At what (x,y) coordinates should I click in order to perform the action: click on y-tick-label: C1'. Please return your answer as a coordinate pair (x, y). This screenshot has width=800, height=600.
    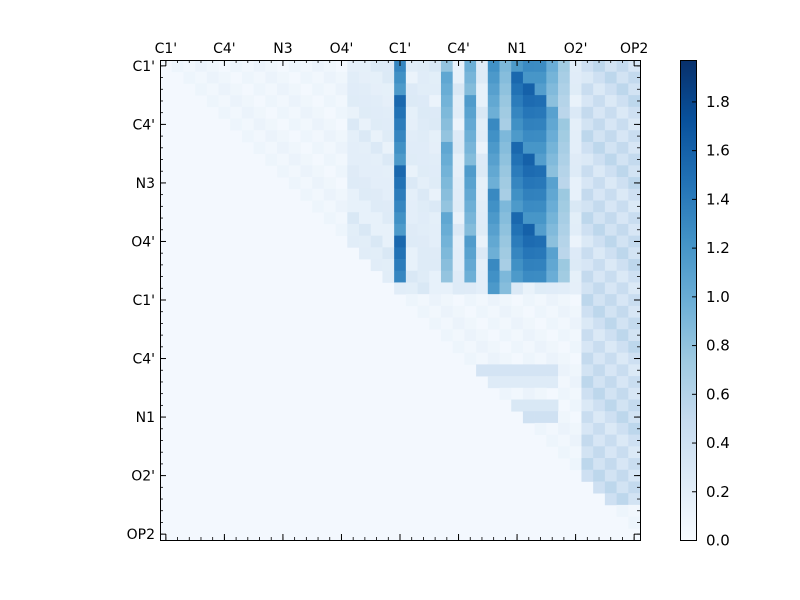
    Looking at the image, I should click on (143, 67).